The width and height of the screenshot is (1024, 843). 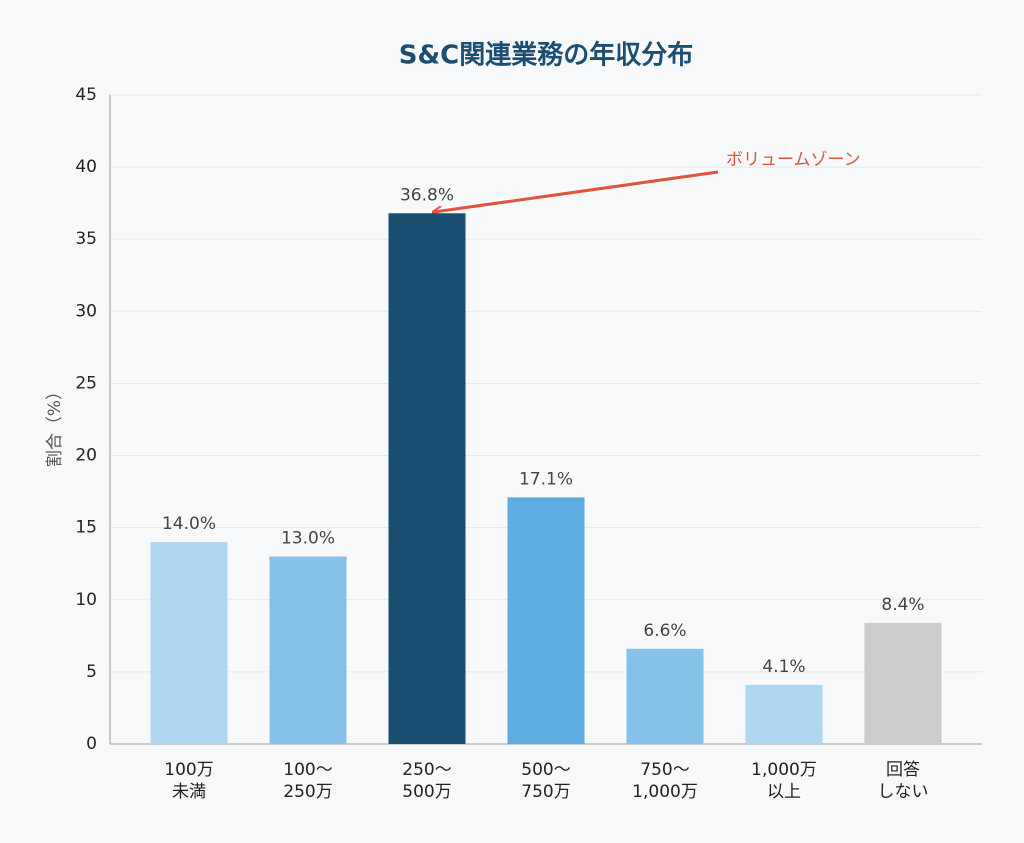 What do you see at coordinates (189, 792) in the screenshot?
I see `x-tick-label: 未満` at bounding box center [189, 792].